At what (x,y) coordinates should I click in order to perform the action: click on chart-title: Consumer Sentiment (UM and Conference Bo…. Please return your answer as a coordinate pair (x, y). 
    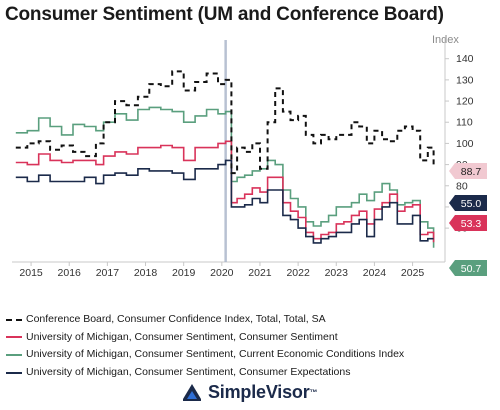
    Looking at the image, I should click on (224, 14).